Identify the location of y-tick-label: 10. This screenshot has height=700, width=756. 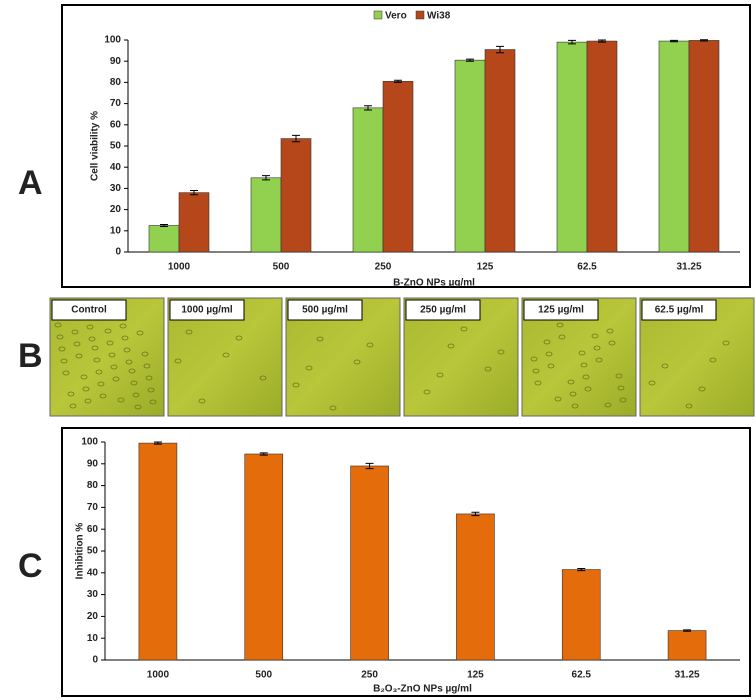
(116, 230).